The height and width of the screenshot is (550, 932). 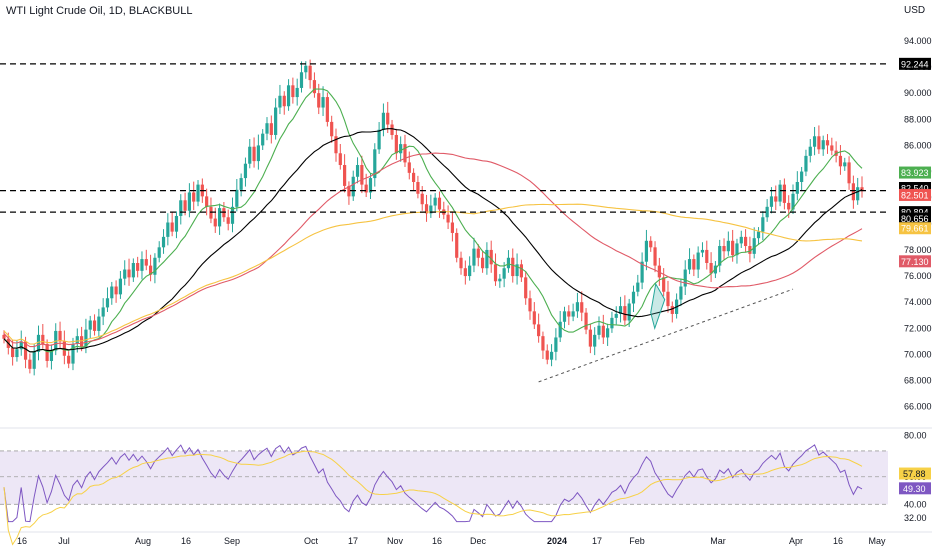 What do you see at coordinates (915, 473) in the screenshot?
I see `rsi-value-tag` at bounding box center [915, 473].